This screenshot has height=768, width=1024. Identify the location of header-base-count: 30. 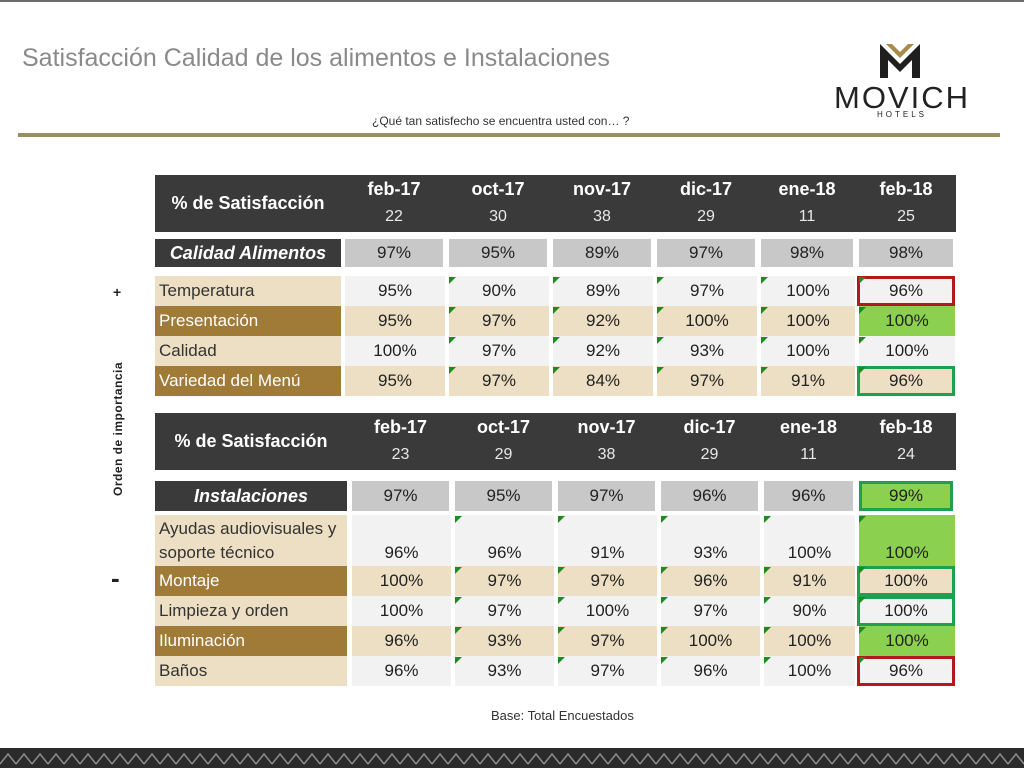
(498, 216).